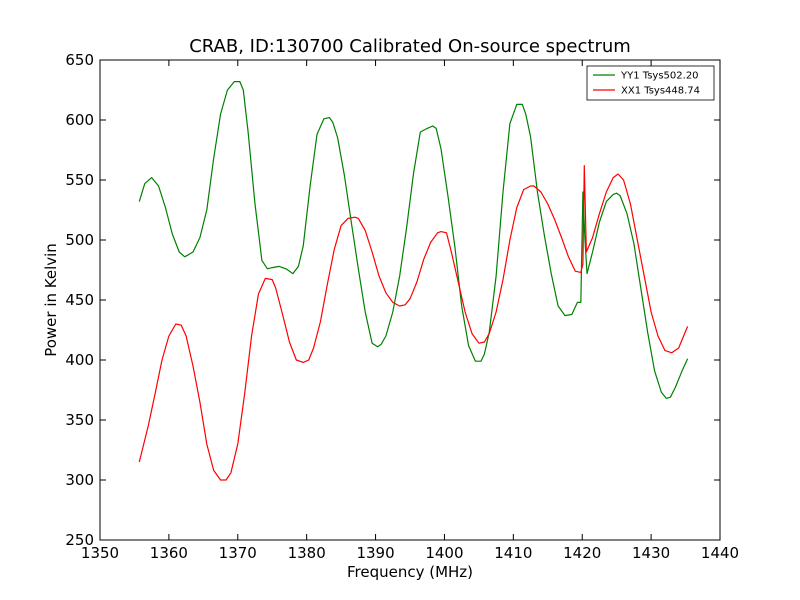 Image resolution: width=800 pixels, height=600 pixels. I want to click on y-tick-label: 650, so click(79, 60).